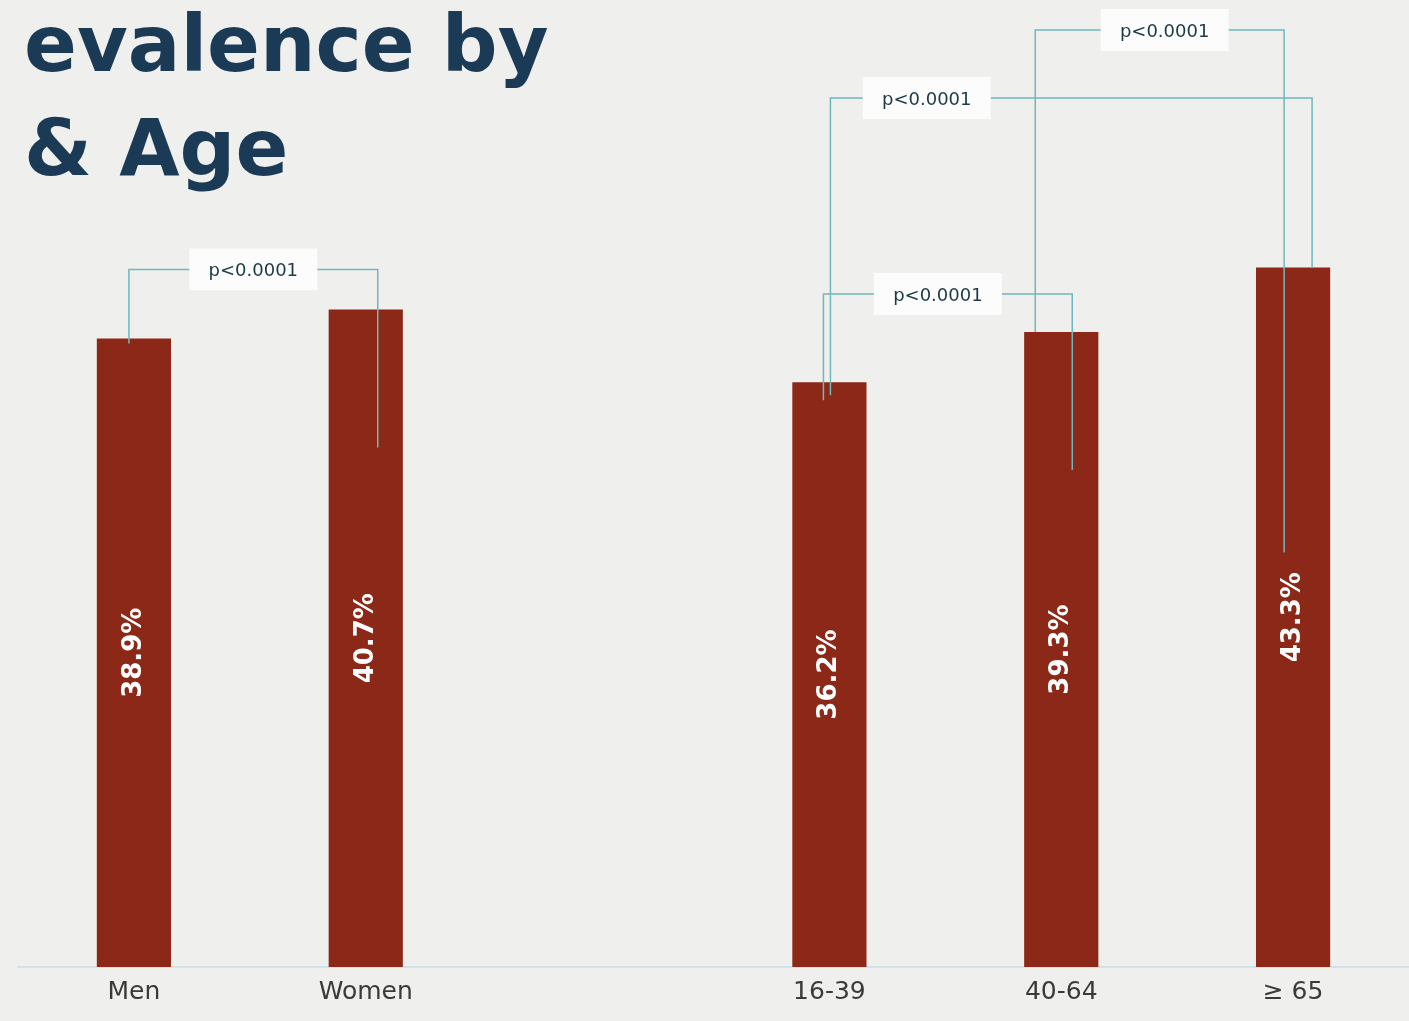  Describe the element at coordinates (134, 990) in the screenshot. I see `x-tick-label: Men` at that location.